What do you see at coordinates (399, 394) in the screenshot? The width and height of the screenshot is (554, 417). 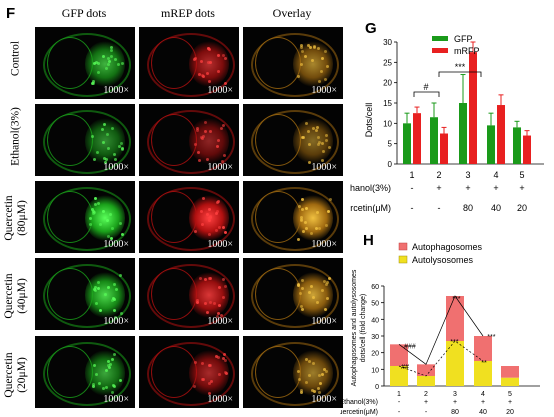 I see `h-x-label: 1` at bounding box center [399, 394].